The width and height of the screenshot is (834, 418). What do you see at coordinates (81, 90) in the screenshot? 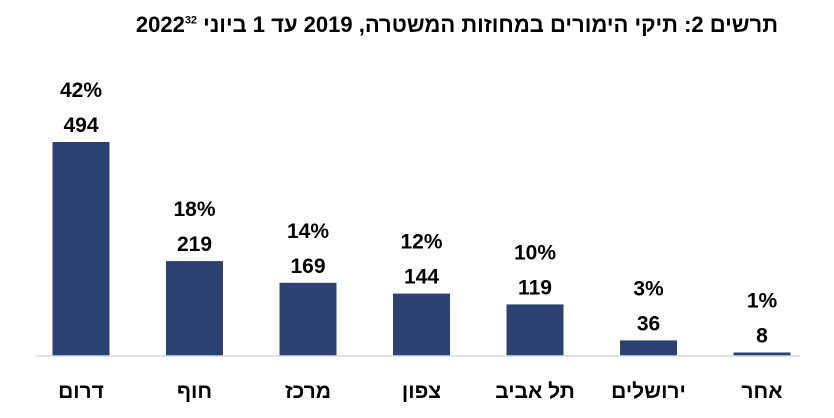
I see `percent-label: 42%` at bounding box center [81, 90].